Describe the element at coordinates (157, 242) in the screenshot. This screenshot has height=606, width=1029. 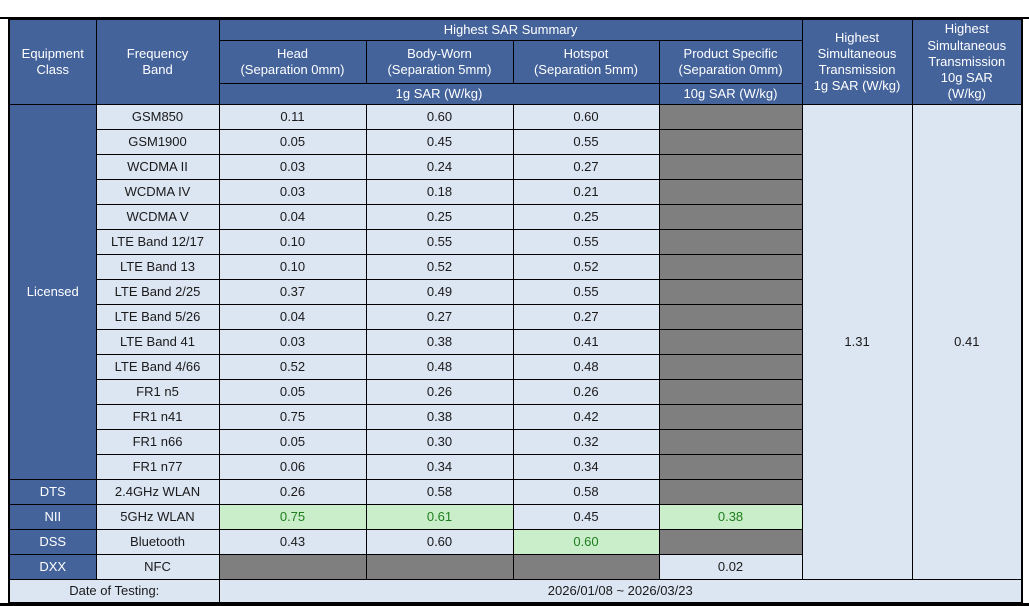
I see `frequency-band-cell: LTE Band 12/17` at that location.